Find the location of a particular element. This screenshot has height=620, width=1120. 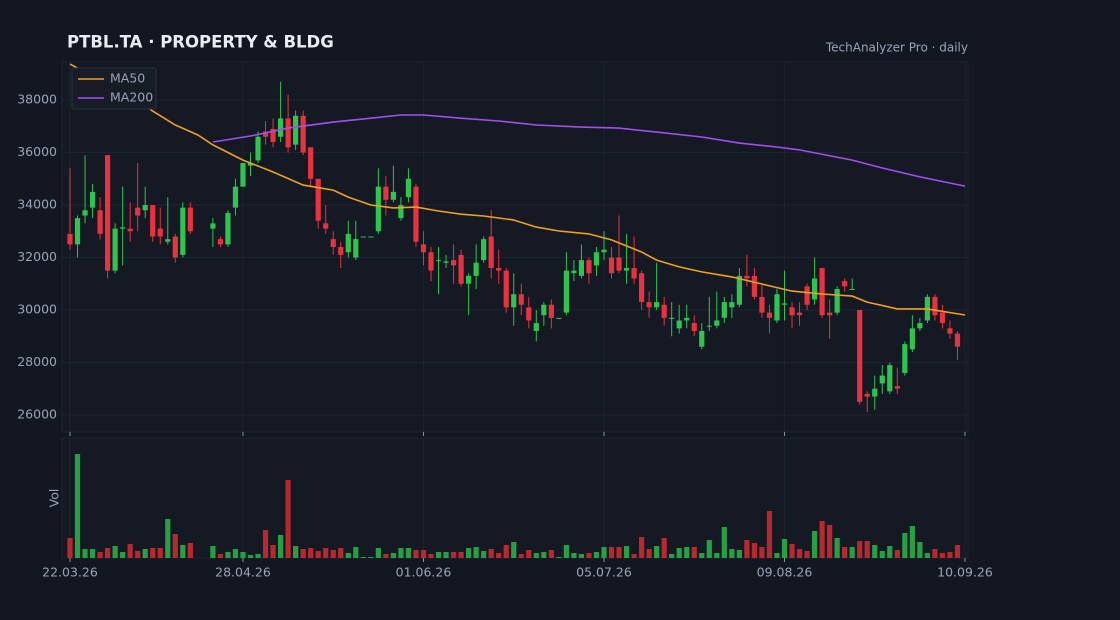

y-tick-label: 30000 is located at coordinates (37, 308).